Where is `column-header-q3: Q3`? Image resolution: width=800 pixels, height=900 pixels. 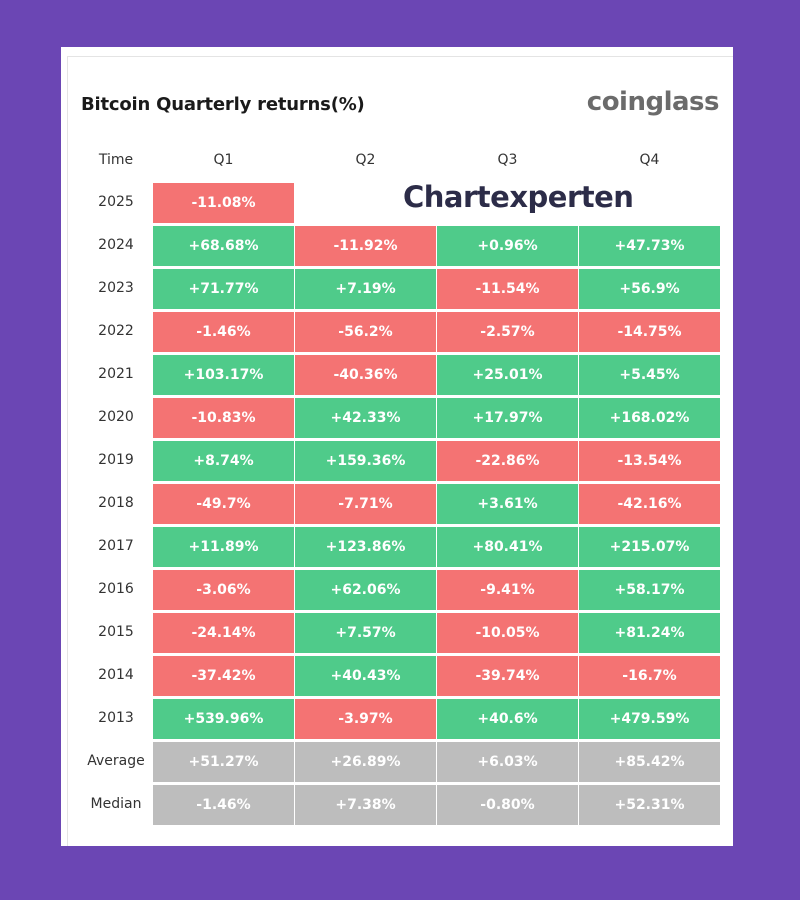 column-header-q3: Q3 is located at coordinates (507, 160).